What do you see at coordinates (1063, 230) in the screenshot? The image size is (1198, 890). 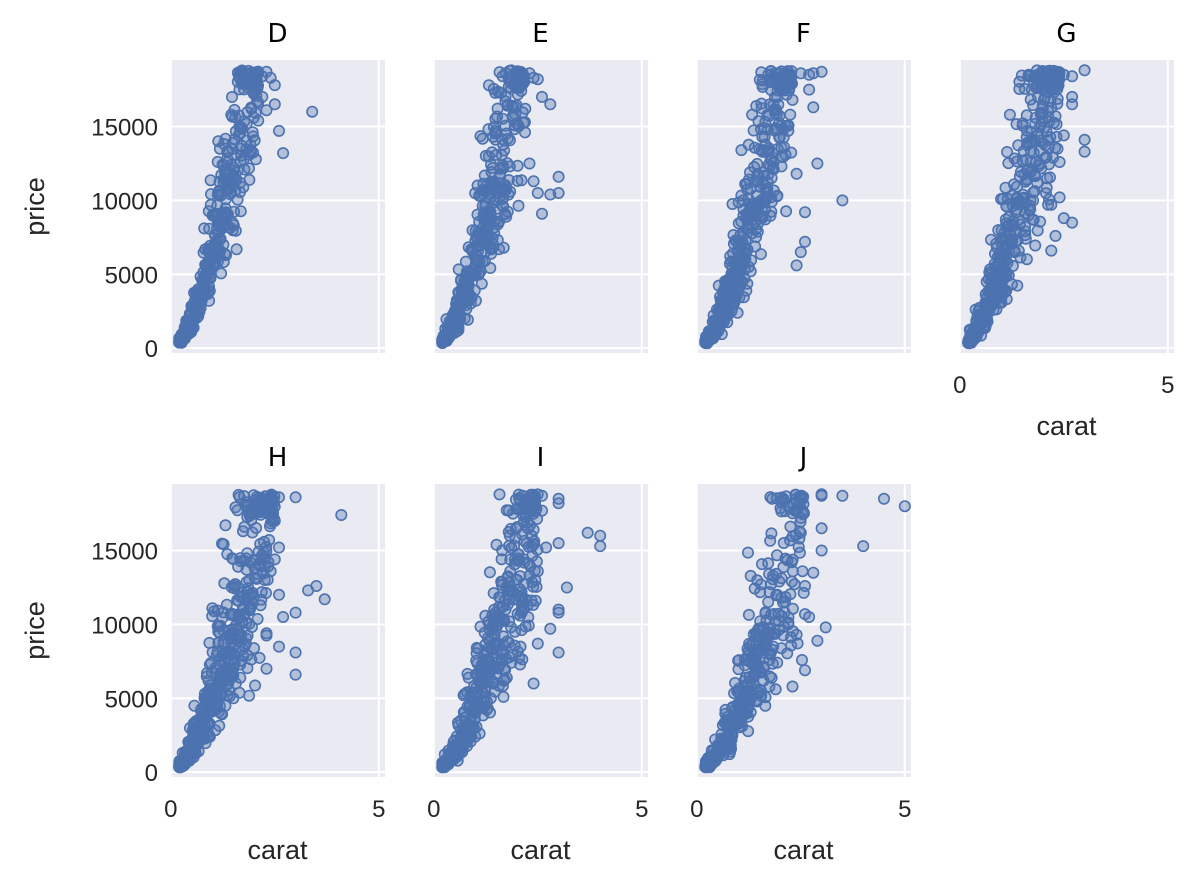 I see `facet-panel-G: G 0 5 carat` at bounding box center [1063, 230].